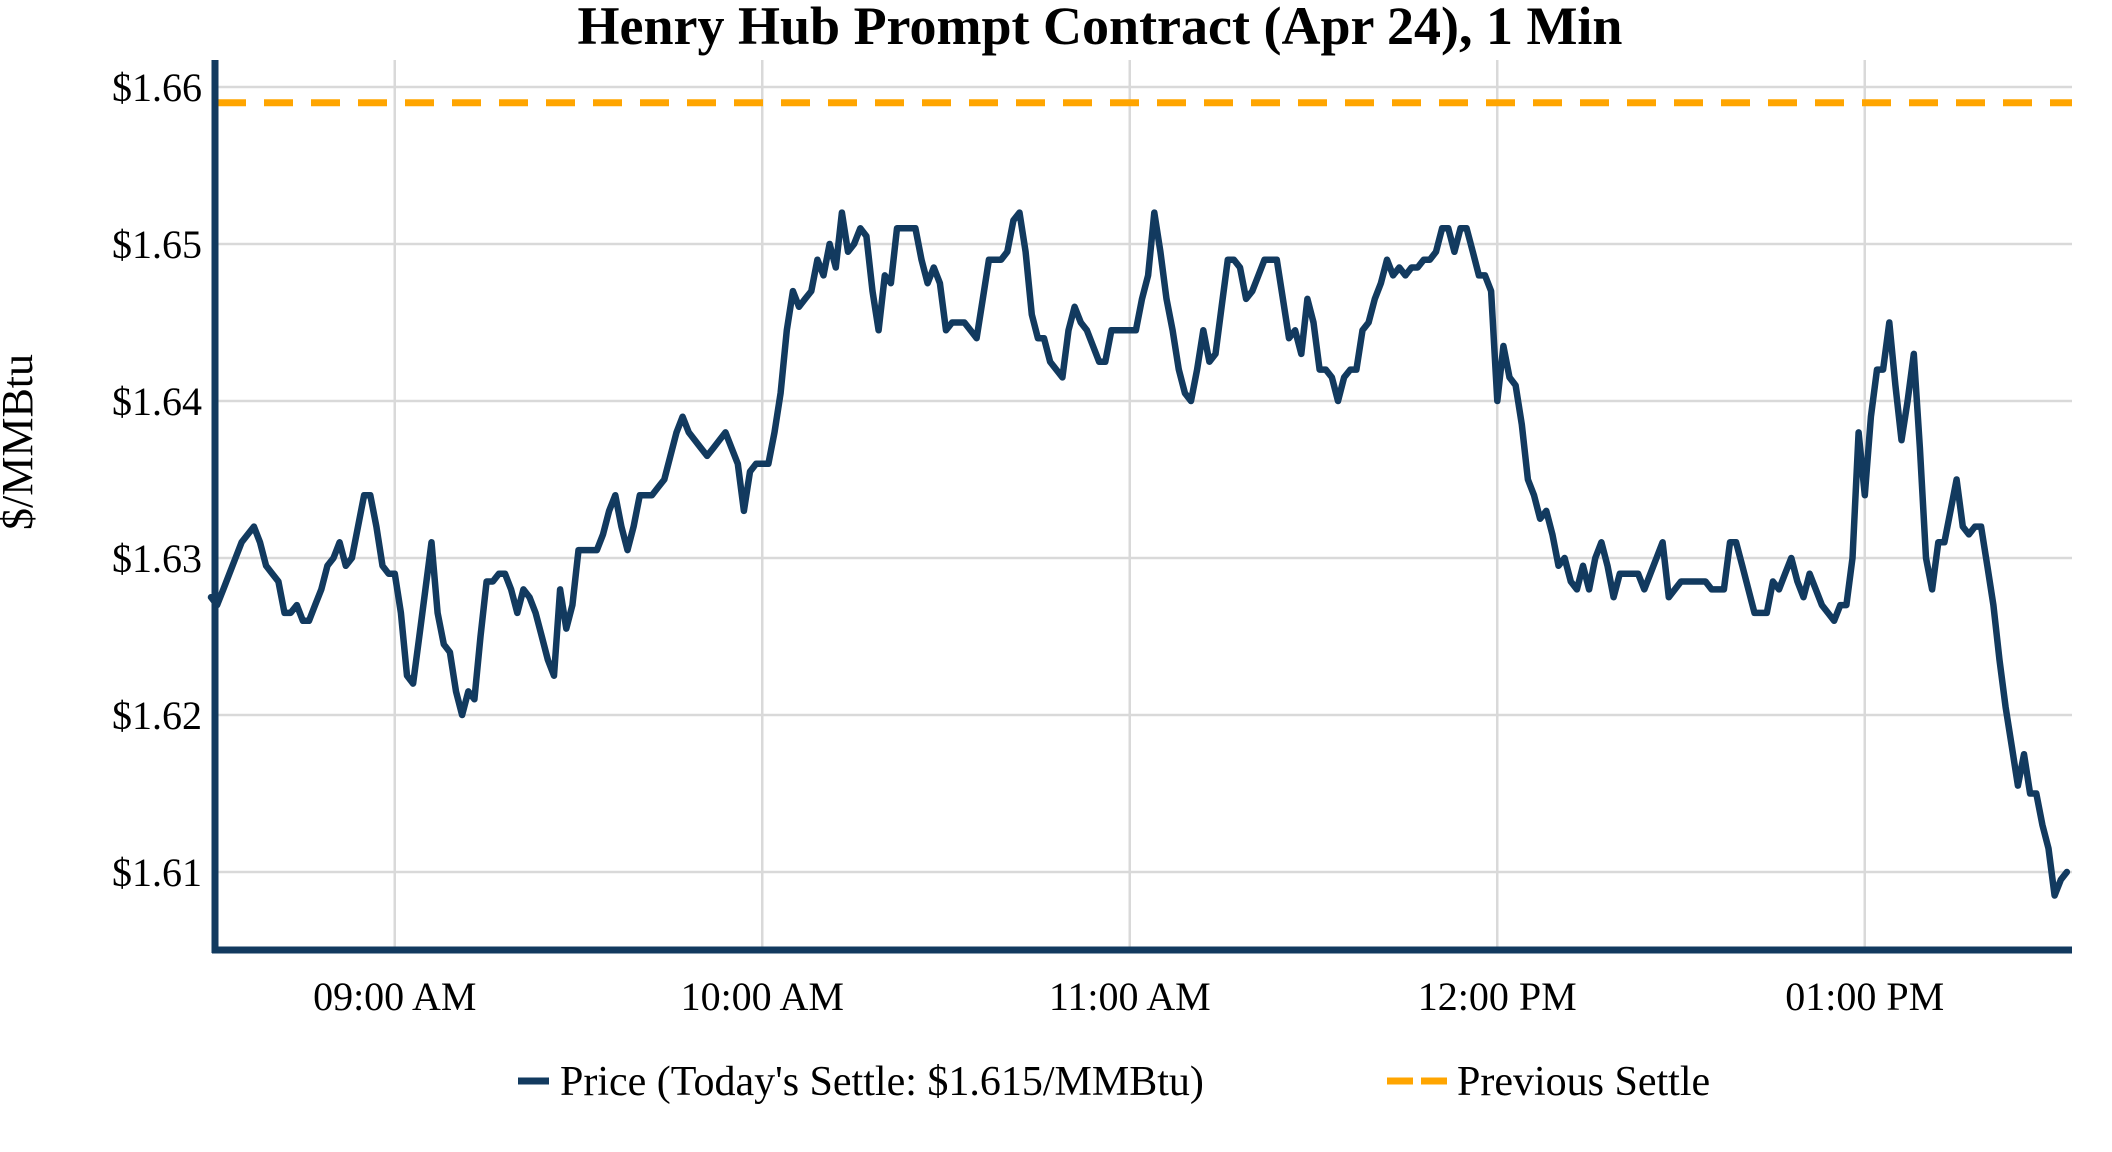  Describe the element at coordinates (1497, 996) in the screenshot. I see `x-tick-label: 12:00 PM` at that location.